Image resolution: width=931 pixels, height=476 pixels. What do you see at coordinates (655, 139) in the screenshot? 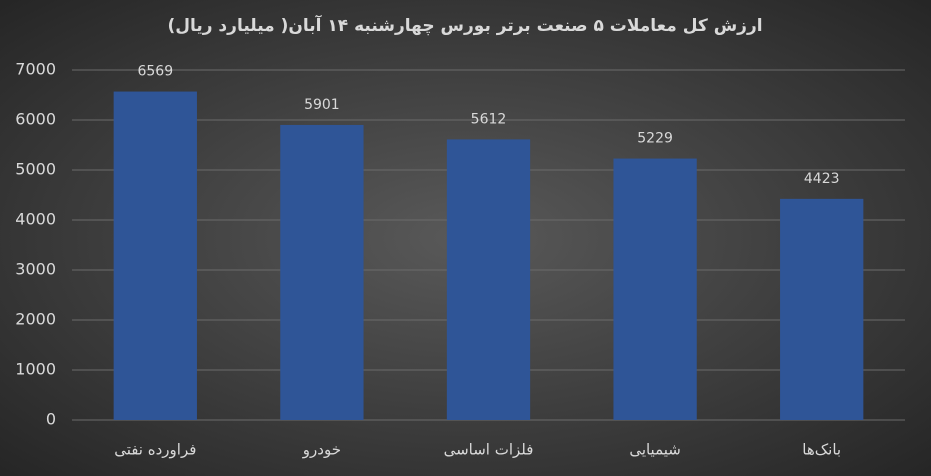
I see `data-label: 5229` at bounding box center [655, 139].